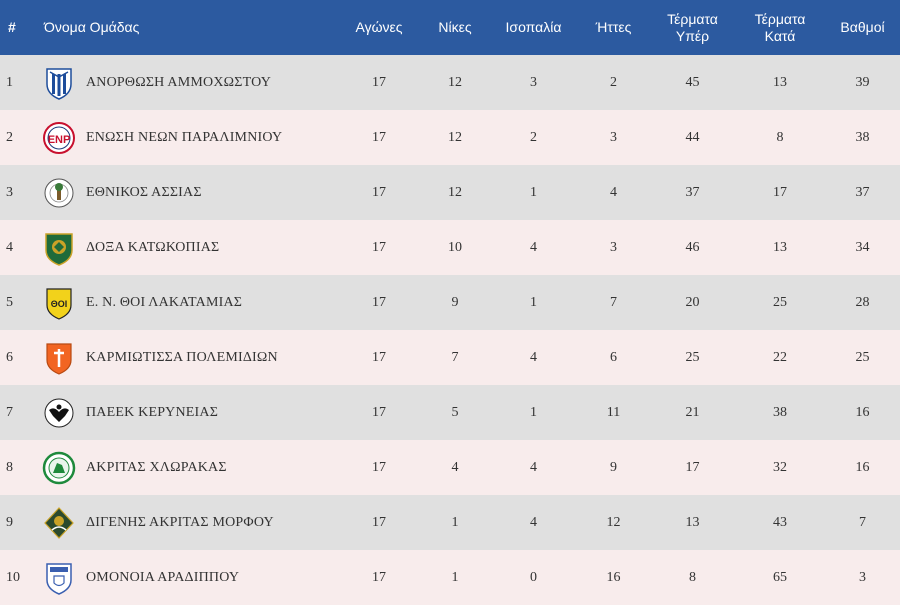 This screenshot has height=605, width=900. What do you see at coordinates (613, 137) in the screenshot?
I see `cell-losses: 3` at bounding box center [613, 137].